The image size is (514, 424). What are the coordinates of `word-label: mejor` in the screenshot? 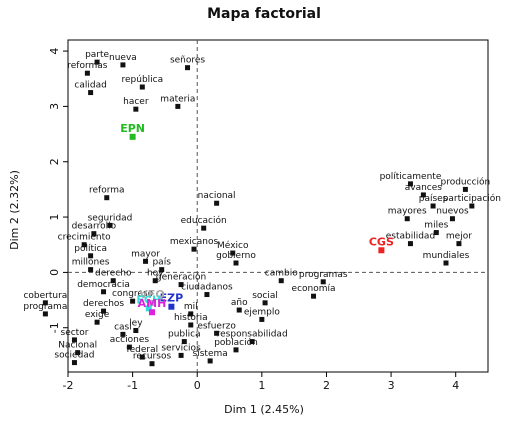 It's located at (459, 237).